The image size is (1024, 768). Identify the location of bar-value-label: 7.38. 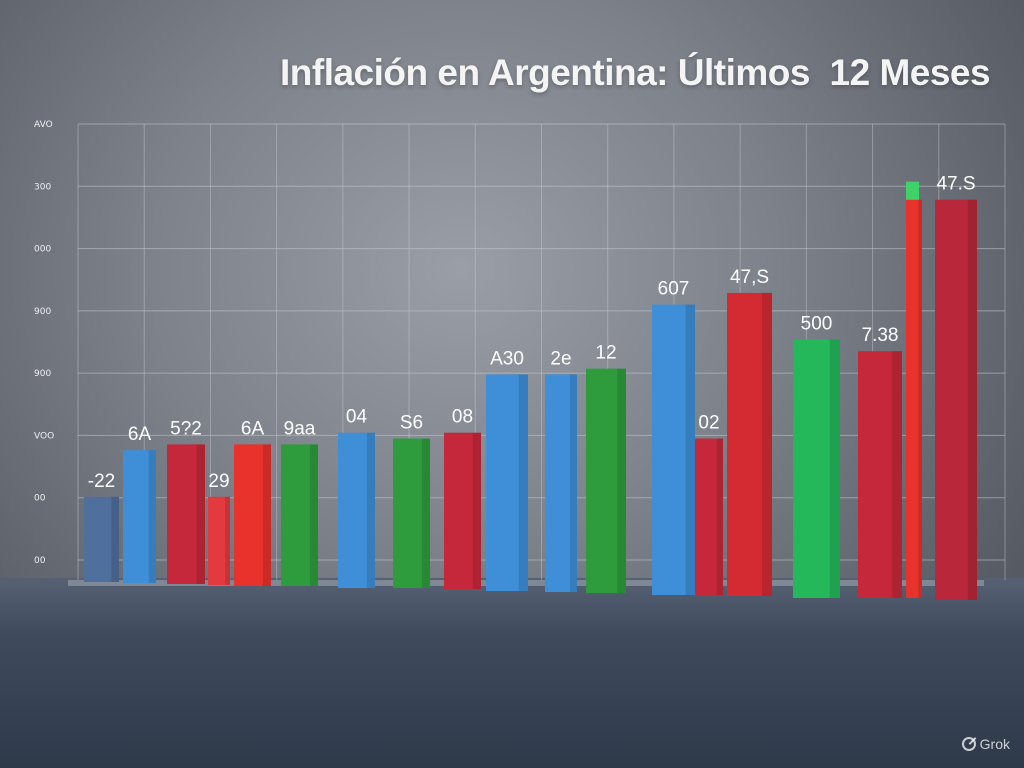
(880, 335).